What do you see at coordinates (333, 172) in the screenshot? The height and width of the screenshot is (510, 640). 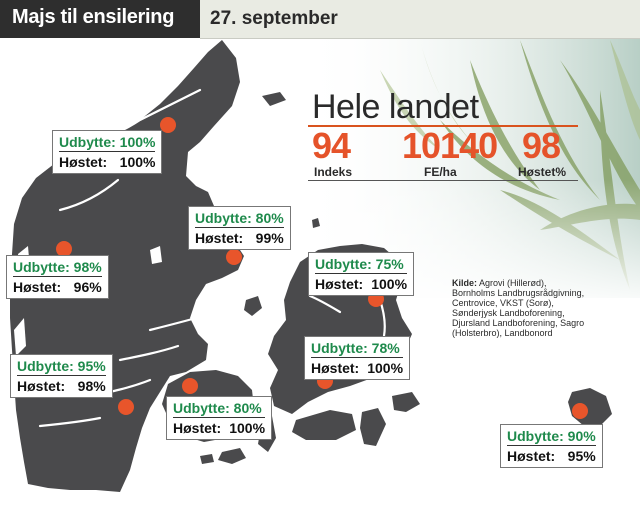 I see `national-index-label: Indeks` at bounding box center [333, 172].